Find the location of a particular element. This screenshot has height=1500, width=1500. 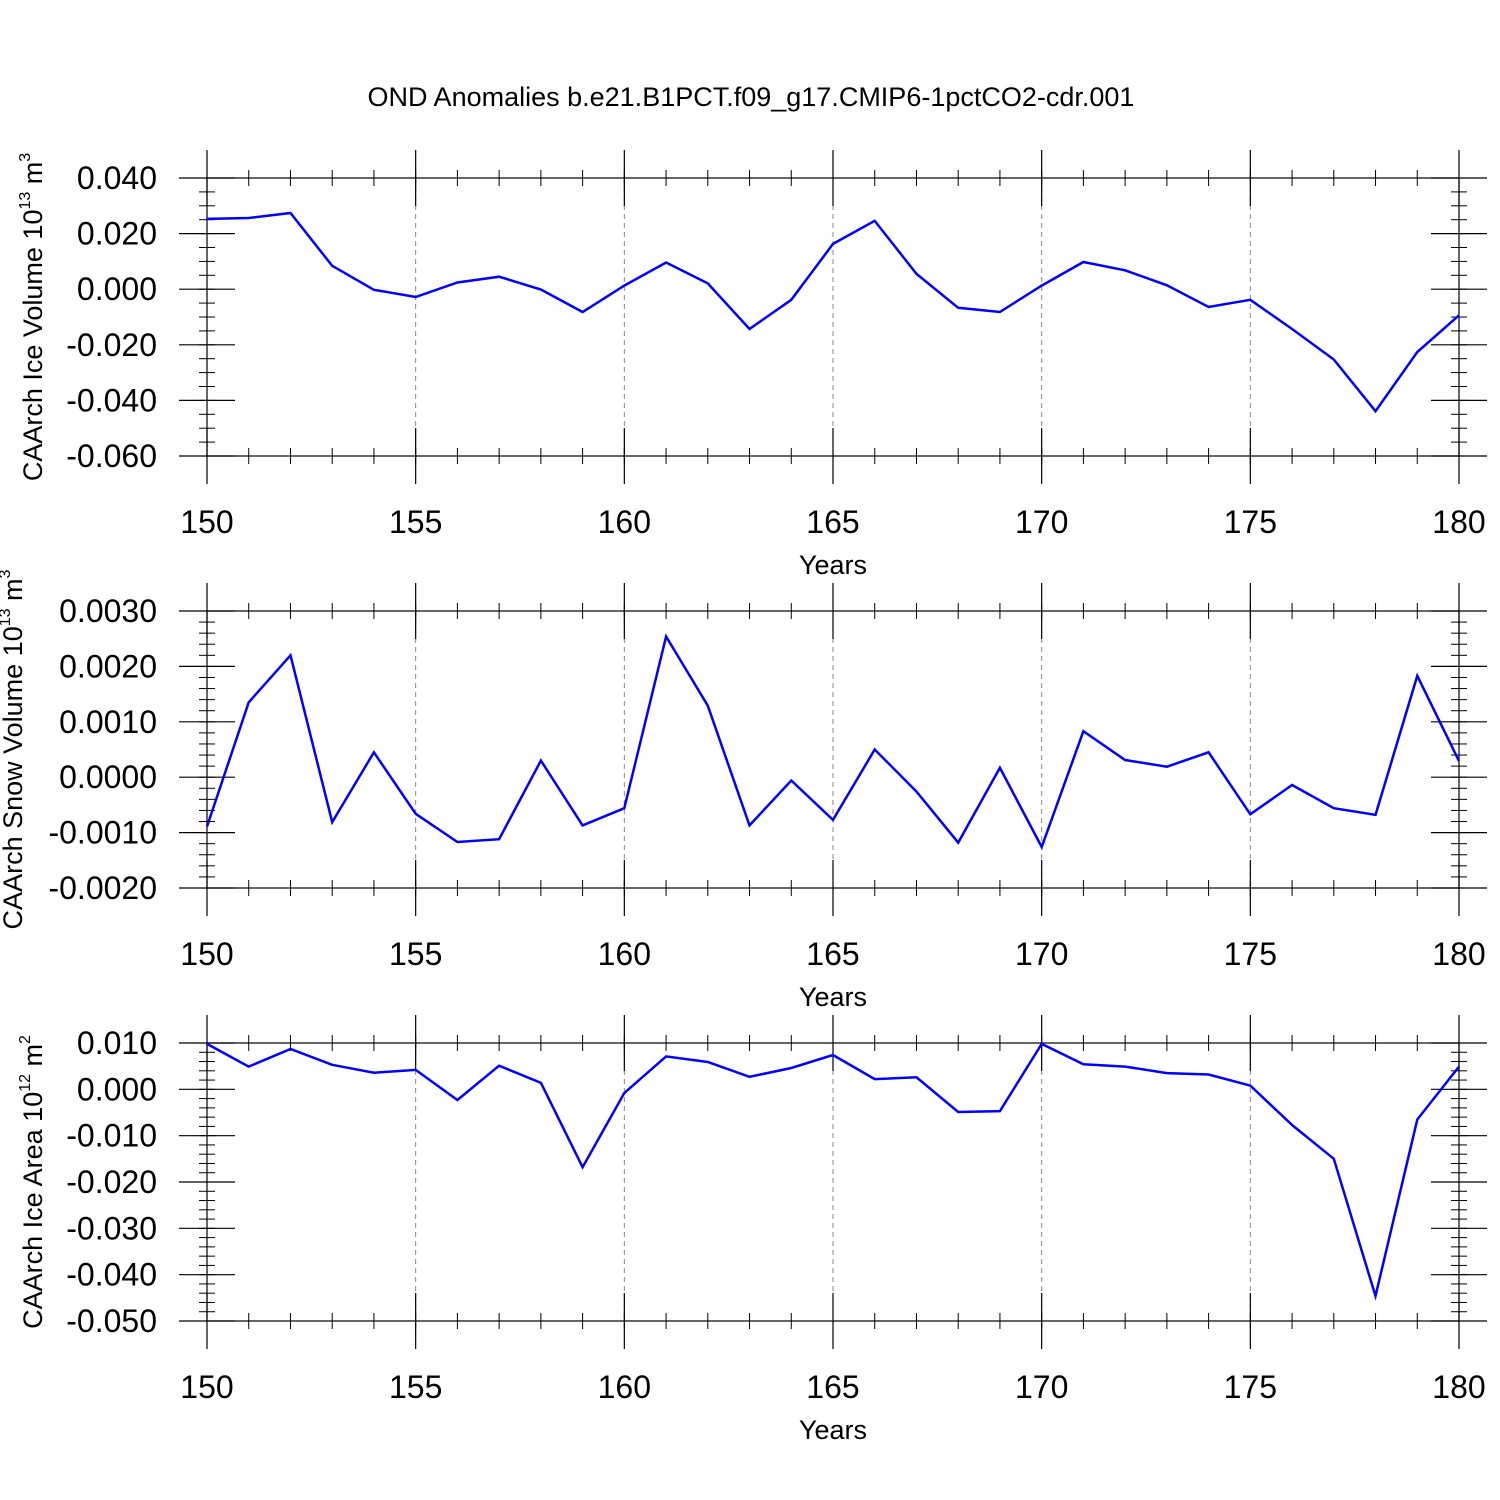

y-tick-label: 0.040 is located at coordinates (117, 178).